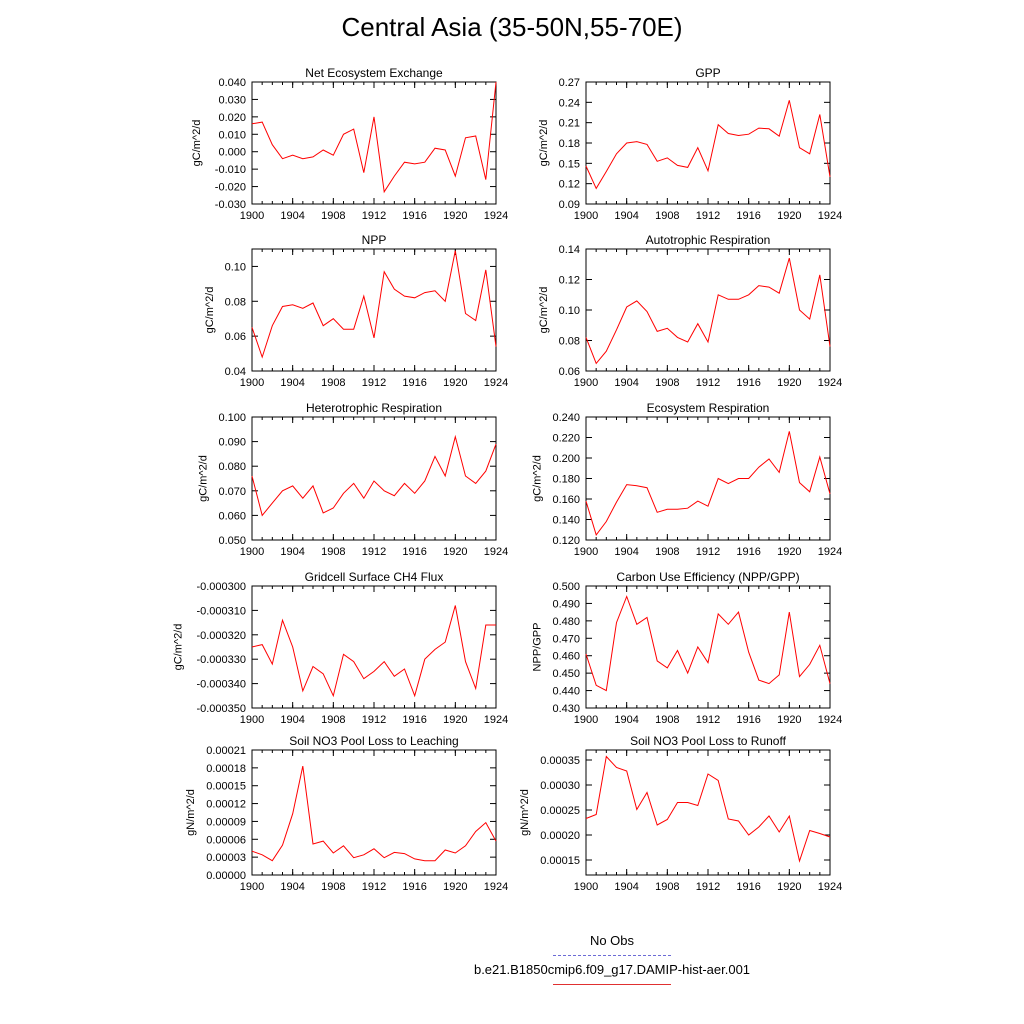 The width and height of the screenshot is (1024, 1024). What do you see at coordinates (232, 153) in the screenshot?
I see `panel-1-ytick-label: 0.000` at bounding box center [232, 153].